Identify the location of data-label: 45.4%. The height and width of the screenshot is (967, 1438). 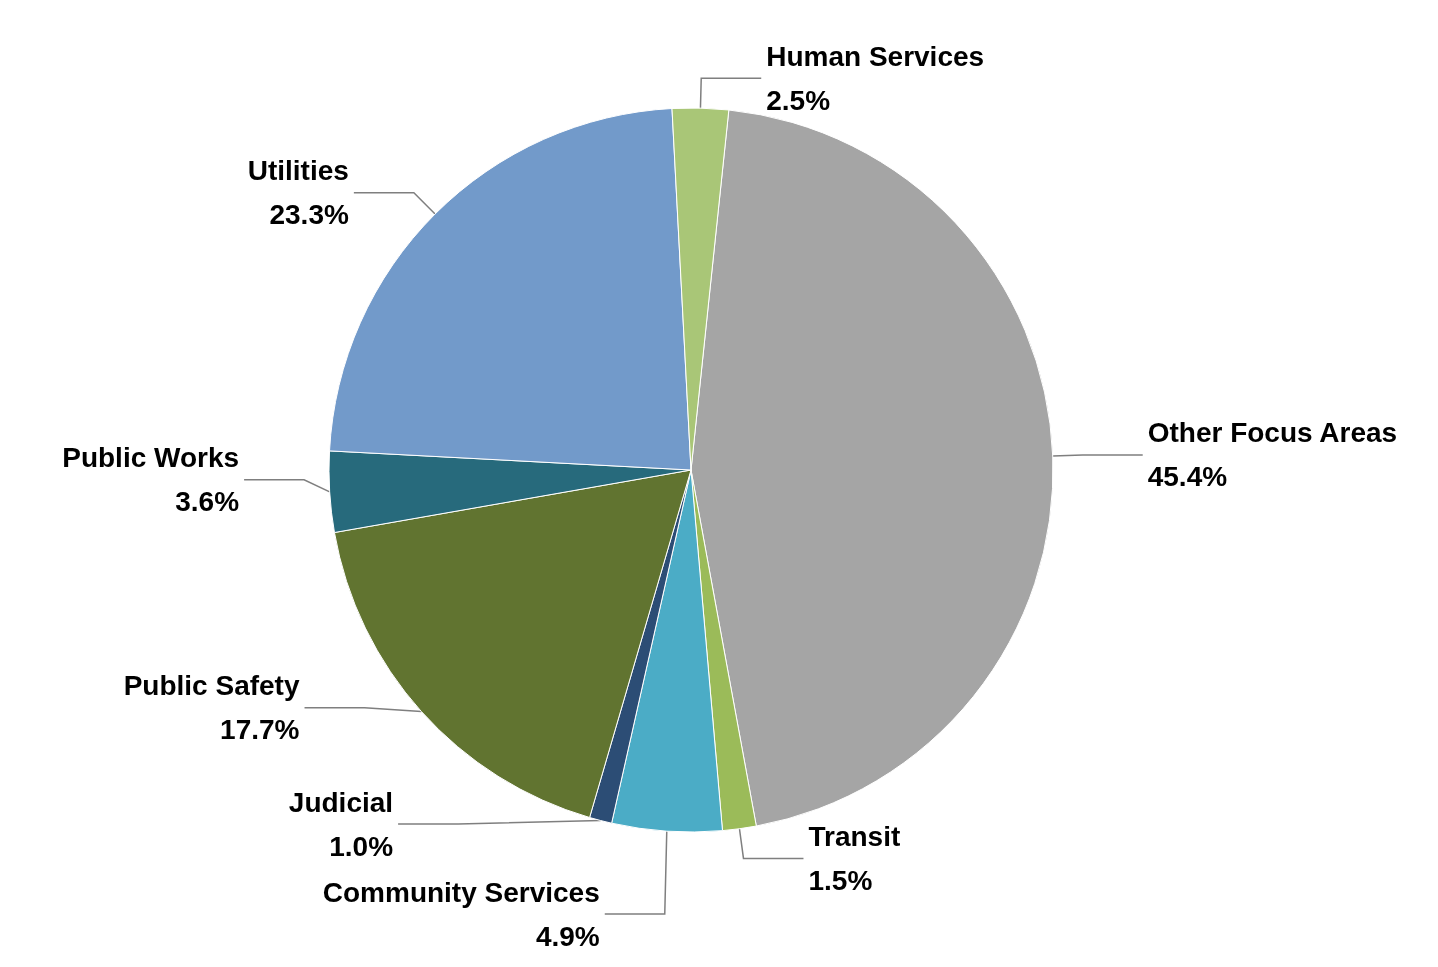
(1187, 477).